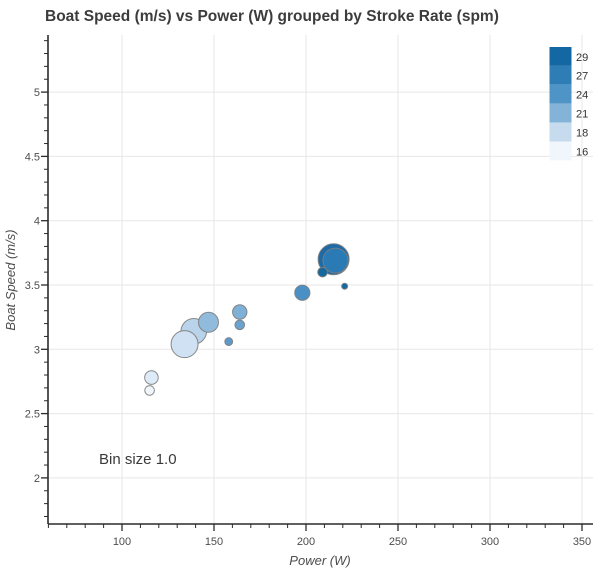  Describe the element at coordinates (32, 157) in the screenshot. I see `y-tick-label: 4.5` at that location.